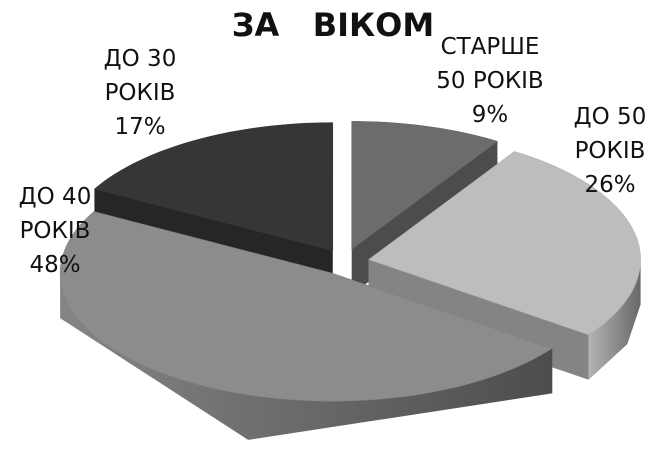  I want to click on slice-wall, so click(614, 319).